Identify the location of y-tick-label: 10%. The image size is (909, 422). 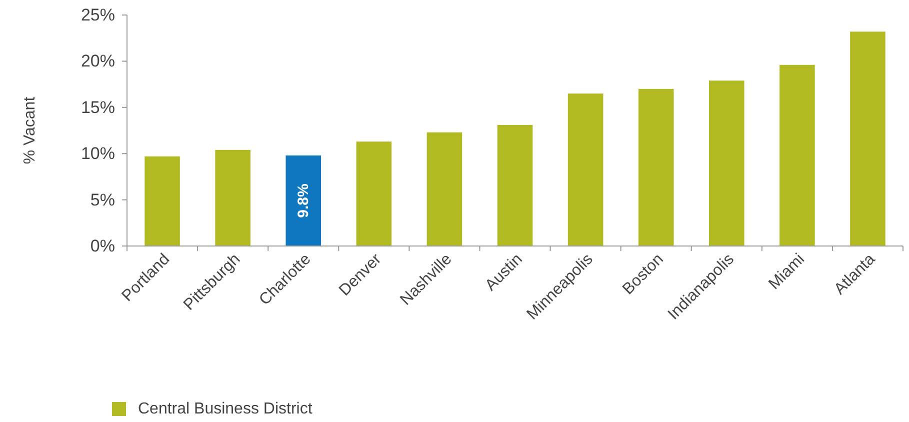
(97, 154).